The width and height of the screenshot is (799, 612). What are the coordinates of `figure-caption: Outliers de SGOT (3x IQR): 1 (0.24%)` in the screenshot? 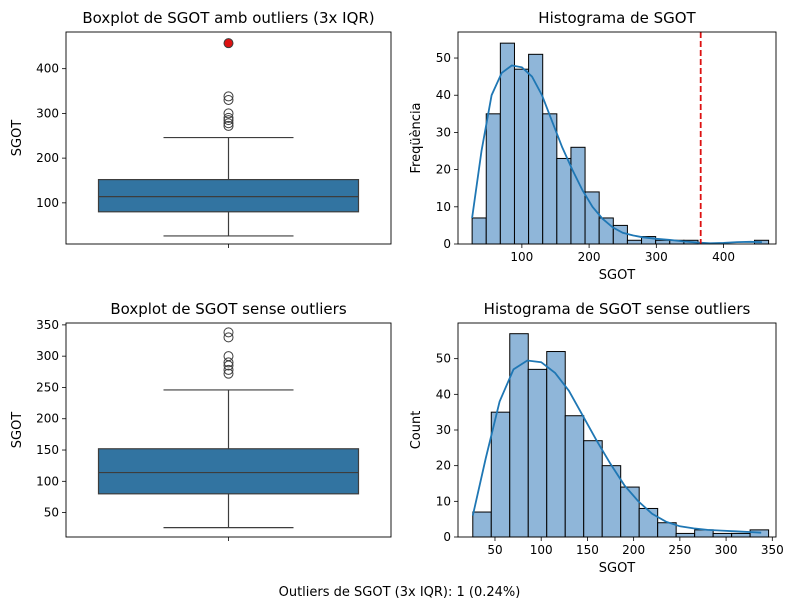 It's located at (399, 592).